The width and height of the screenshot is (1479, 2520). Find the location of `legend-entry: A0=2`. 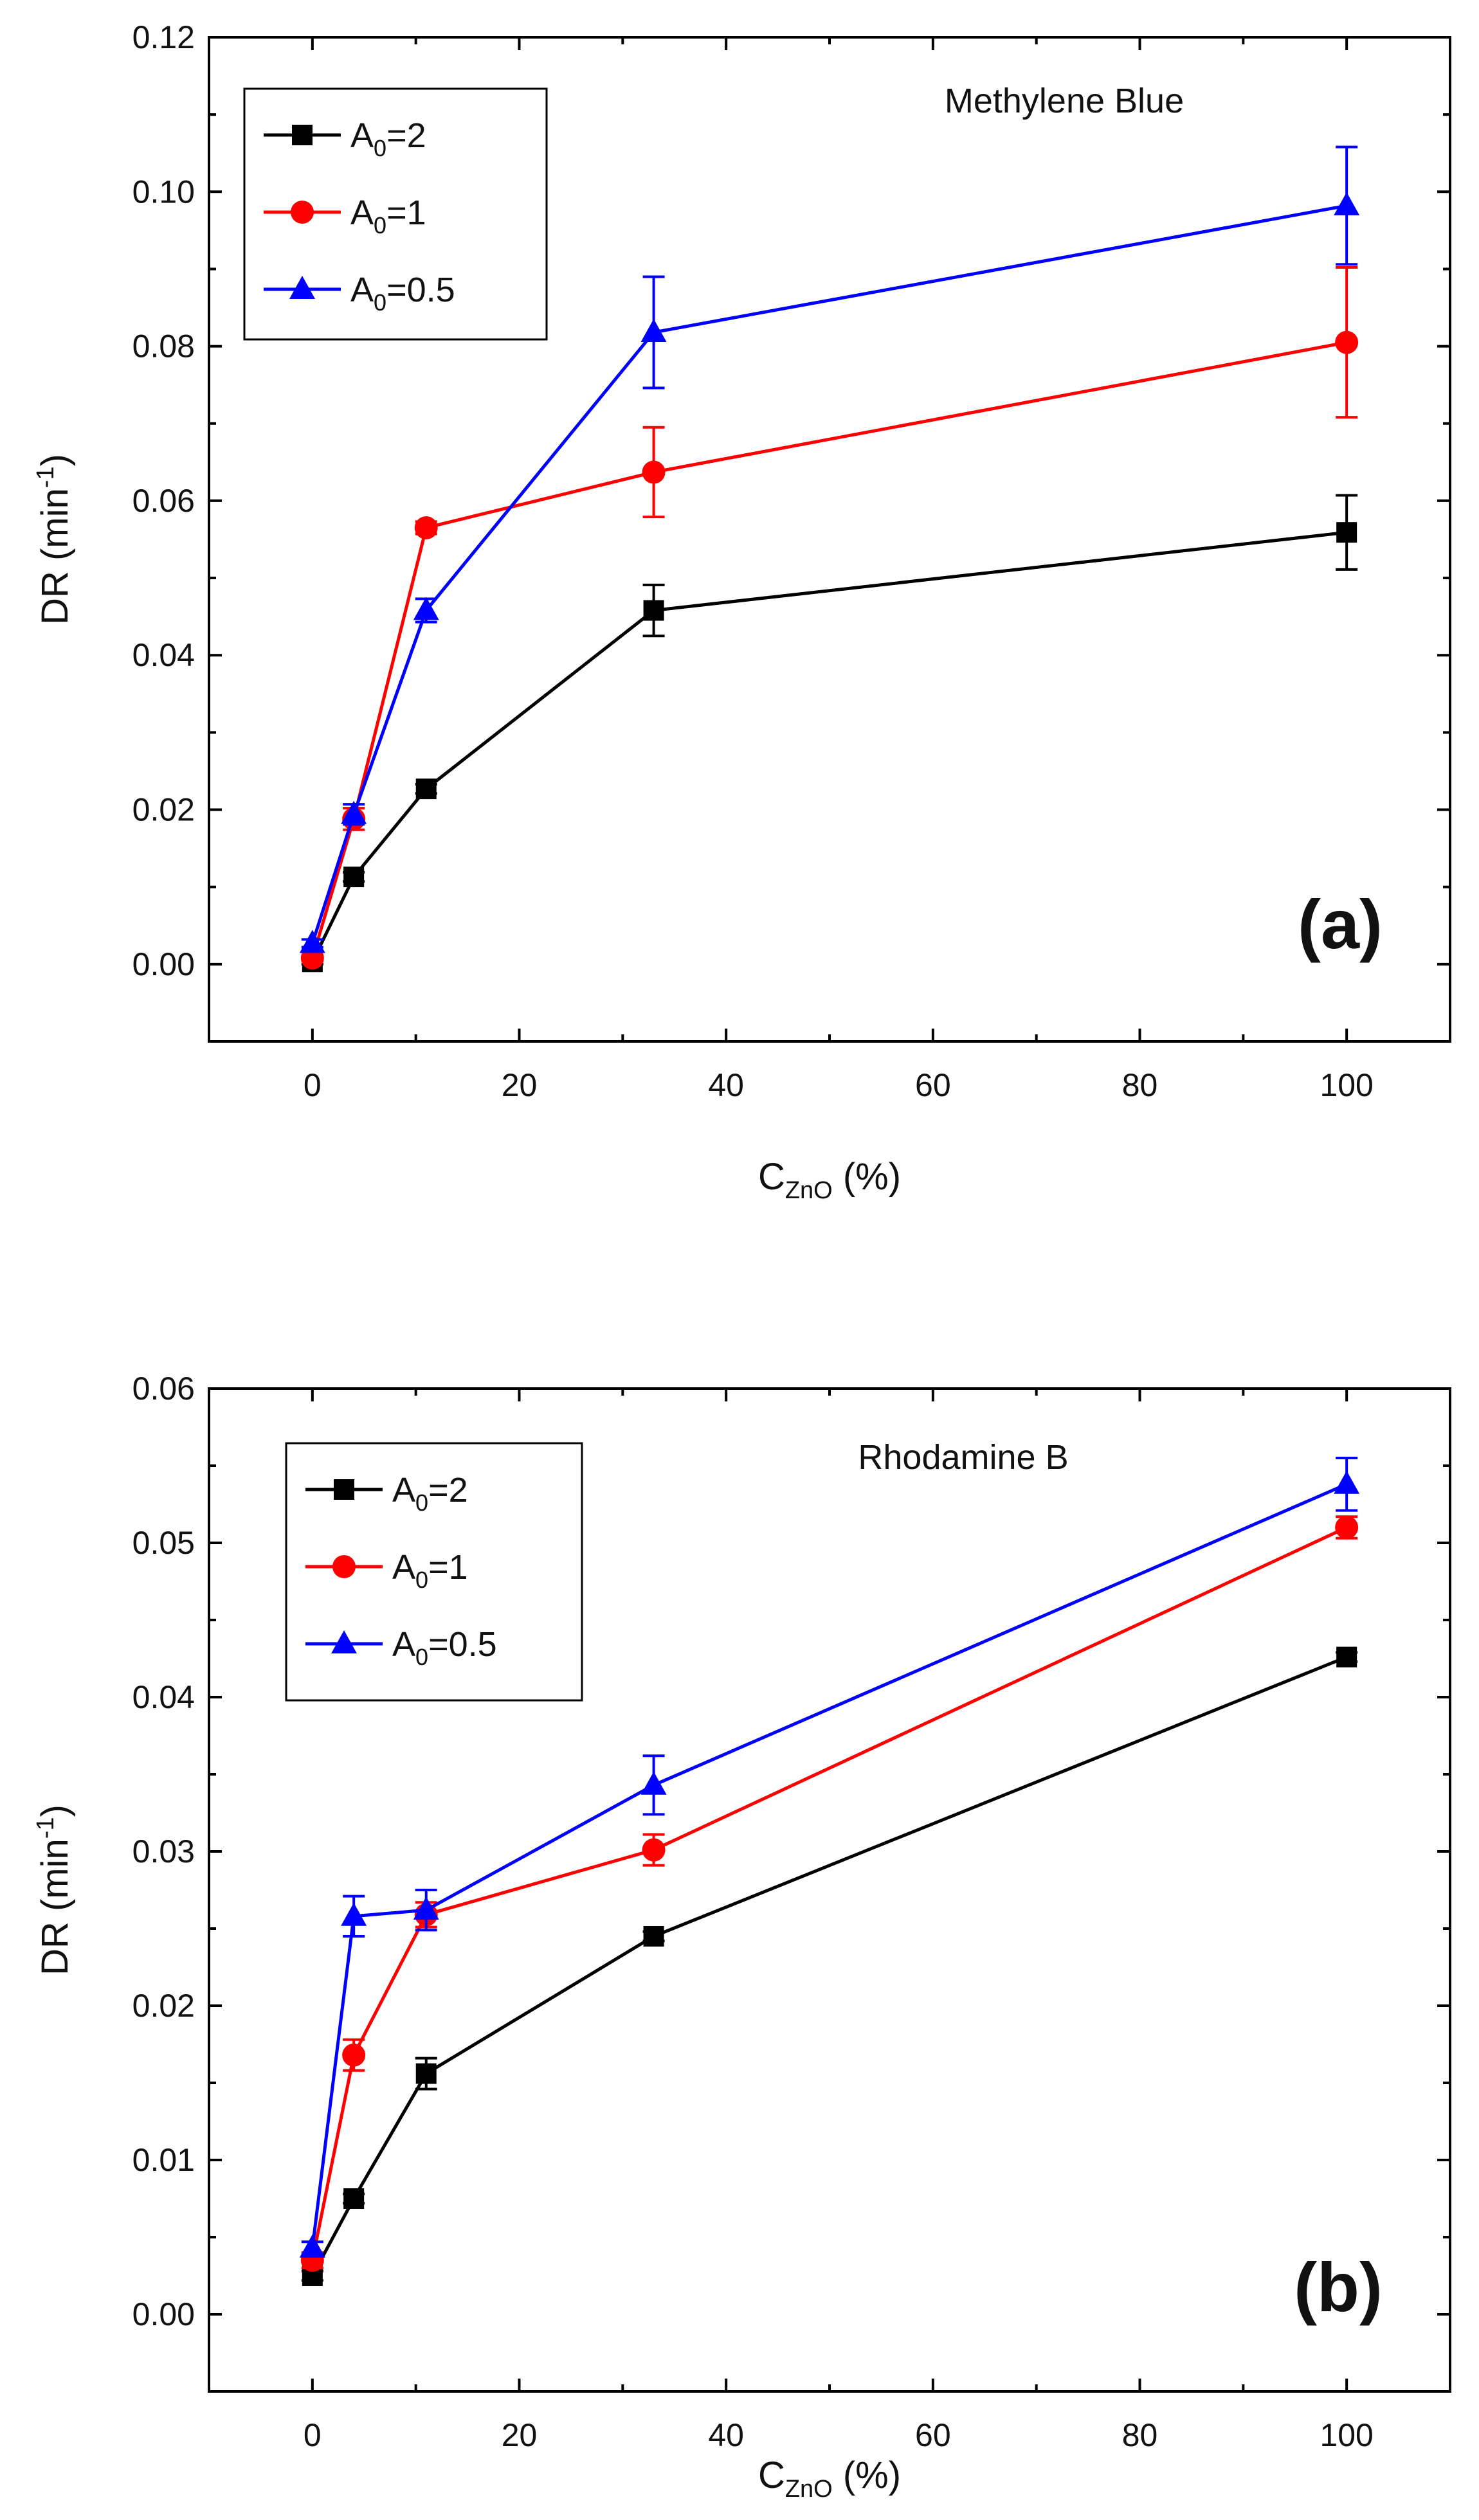

legend-entry: A0=2 is located at coordinates (387, 1493).